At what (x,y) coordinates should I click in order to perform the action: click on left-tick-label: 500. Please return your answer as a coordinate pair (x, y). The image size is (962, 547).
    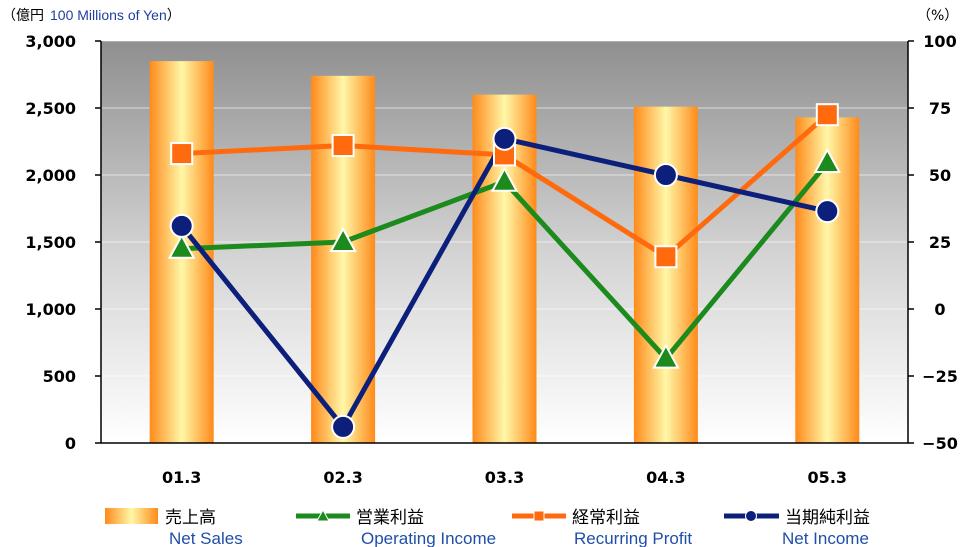
    Looking at the image, I should click on (59, 376).